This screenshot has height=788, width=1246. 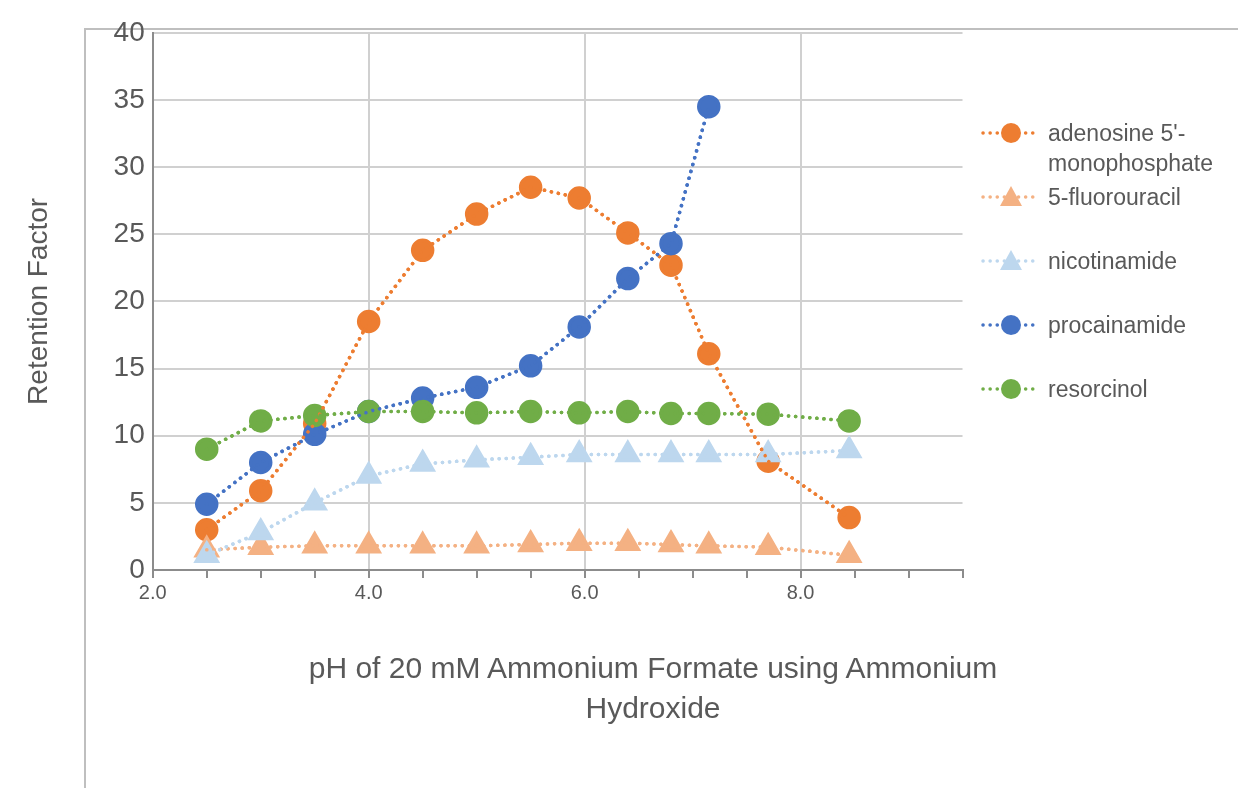 What do you see at coordinates (129, 434) in the screenshot?
I see `y-tick-label: 10` at bounding box center [129, 434].